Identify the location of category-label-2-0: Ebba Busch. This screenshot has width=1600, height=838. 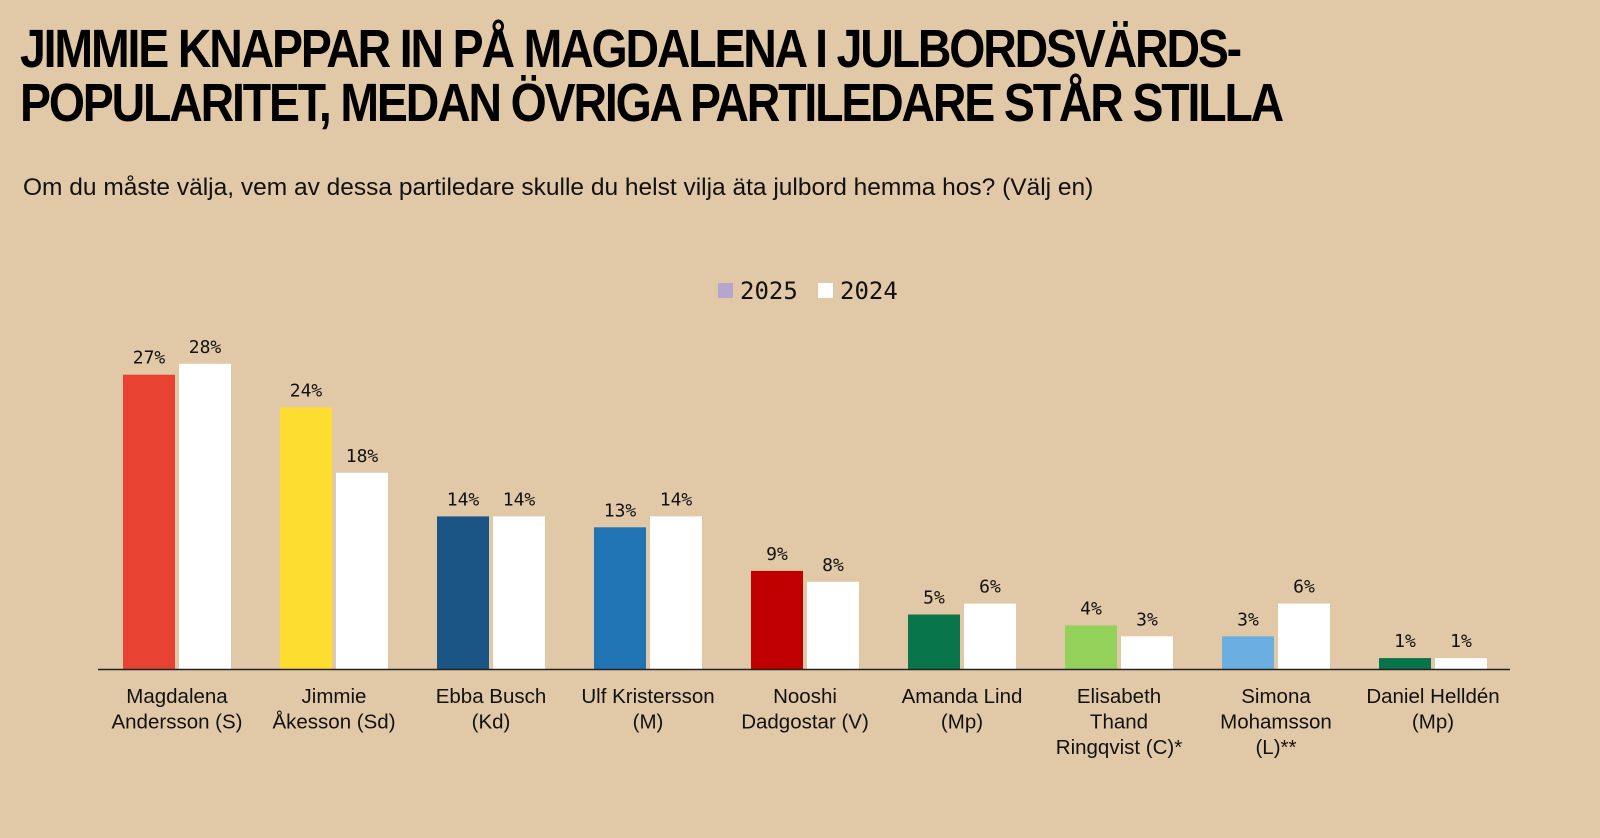
(491, 696).